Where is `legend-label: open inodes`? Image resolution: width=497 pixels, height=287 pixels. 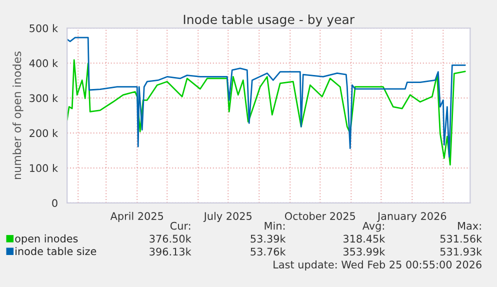
legend-label: open inodes is located at coordinates (46, 239).